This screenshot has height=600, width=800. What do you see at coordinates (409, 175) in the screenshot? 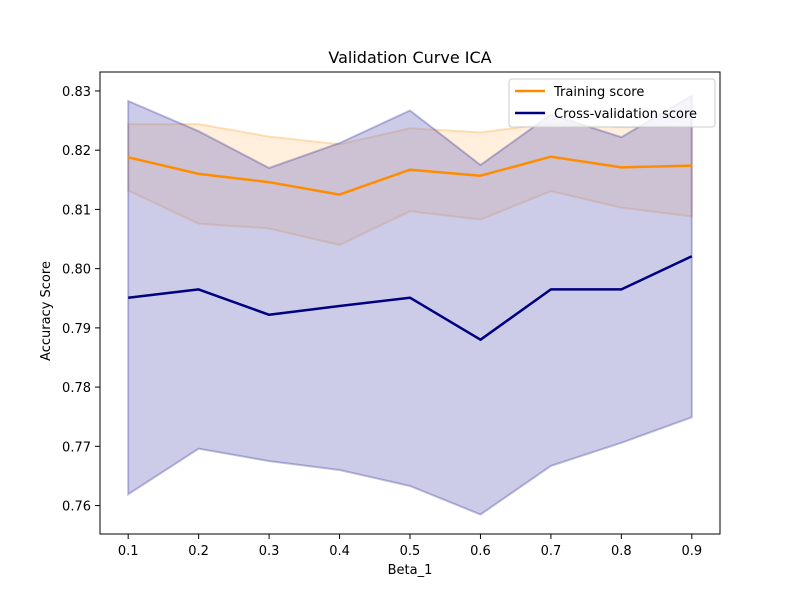
I see `training-score-line` at bounding box center [409, 175].